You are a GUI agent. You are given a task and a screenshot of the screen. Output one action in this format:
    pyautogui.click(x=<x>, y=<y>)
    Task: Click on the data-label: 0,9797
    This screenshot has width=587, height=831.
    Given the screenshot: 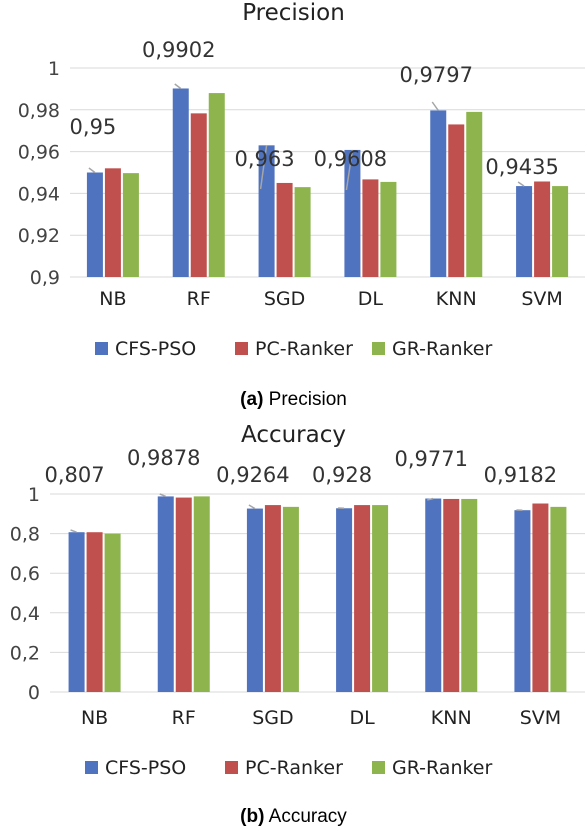 What is the action you would take?
    pyautogui.click(x=436, y=75)
    